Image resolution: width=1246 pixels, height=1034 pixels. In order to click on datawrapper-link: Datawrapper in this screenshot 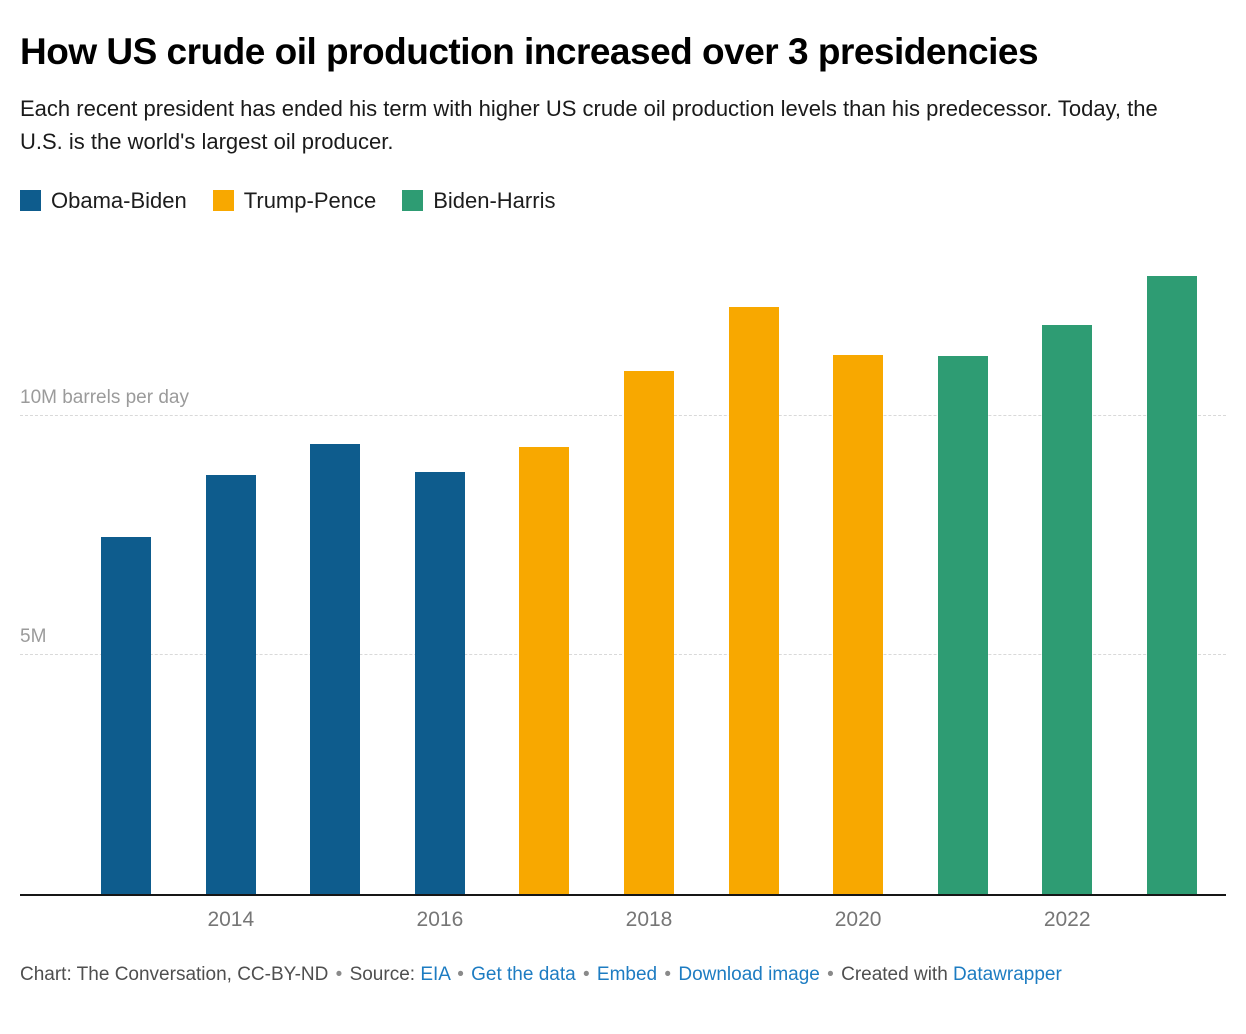, I will do `click(1007, 974)`.